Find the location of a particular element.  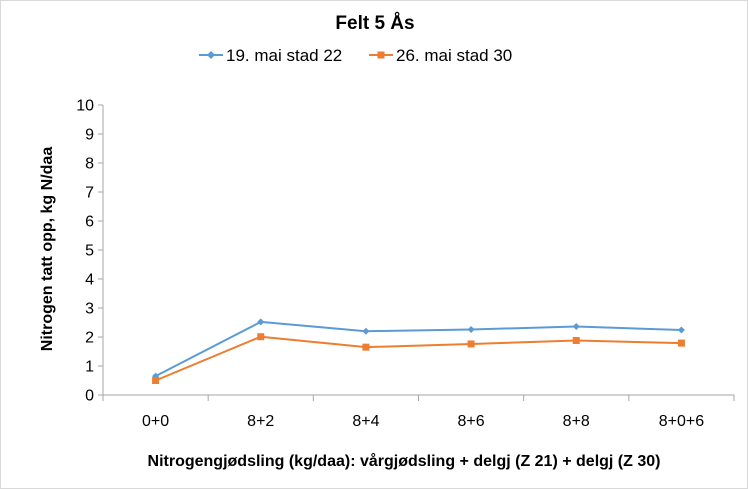

y-axis-label: Nitrogen tatt opp, kg N/daa is located at coordinates (47, 249).